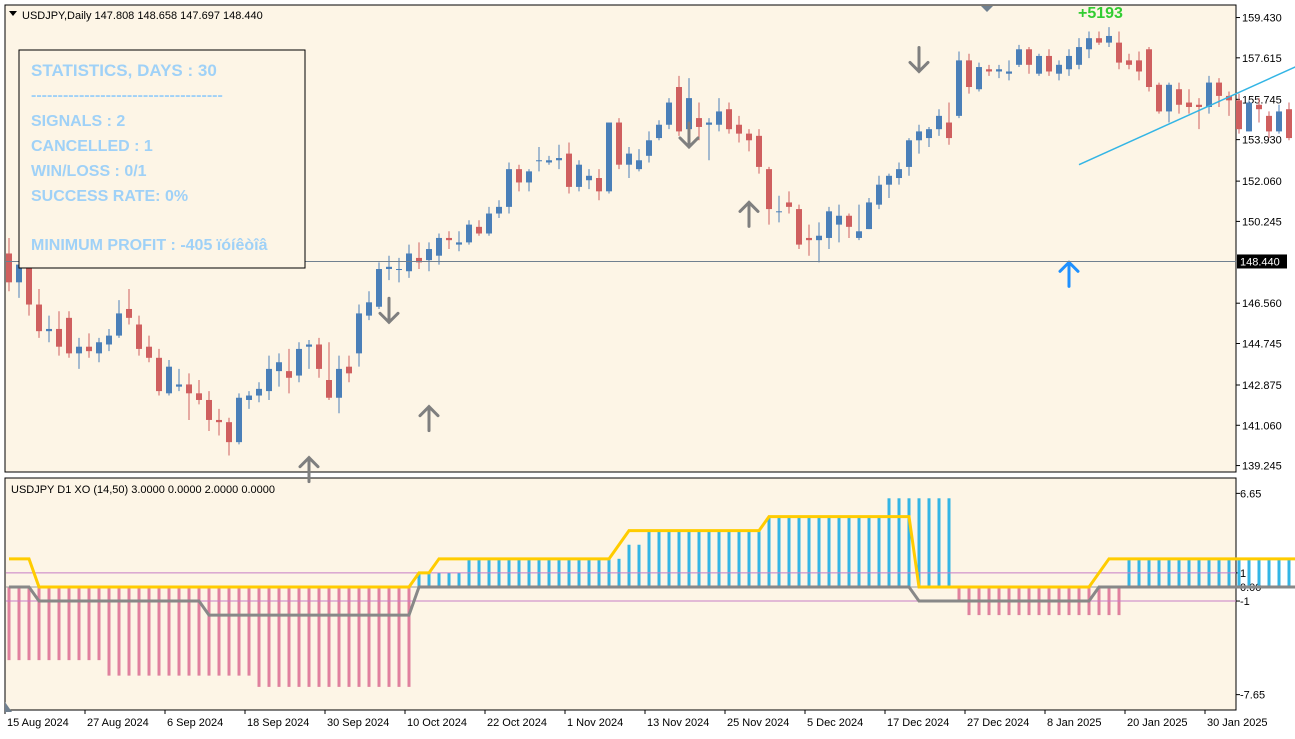 This screenshot has width=1295, height=739. Describe the element at coordinates (919, 59) in the screenshot. I see `arrow-down-icon` at that location.